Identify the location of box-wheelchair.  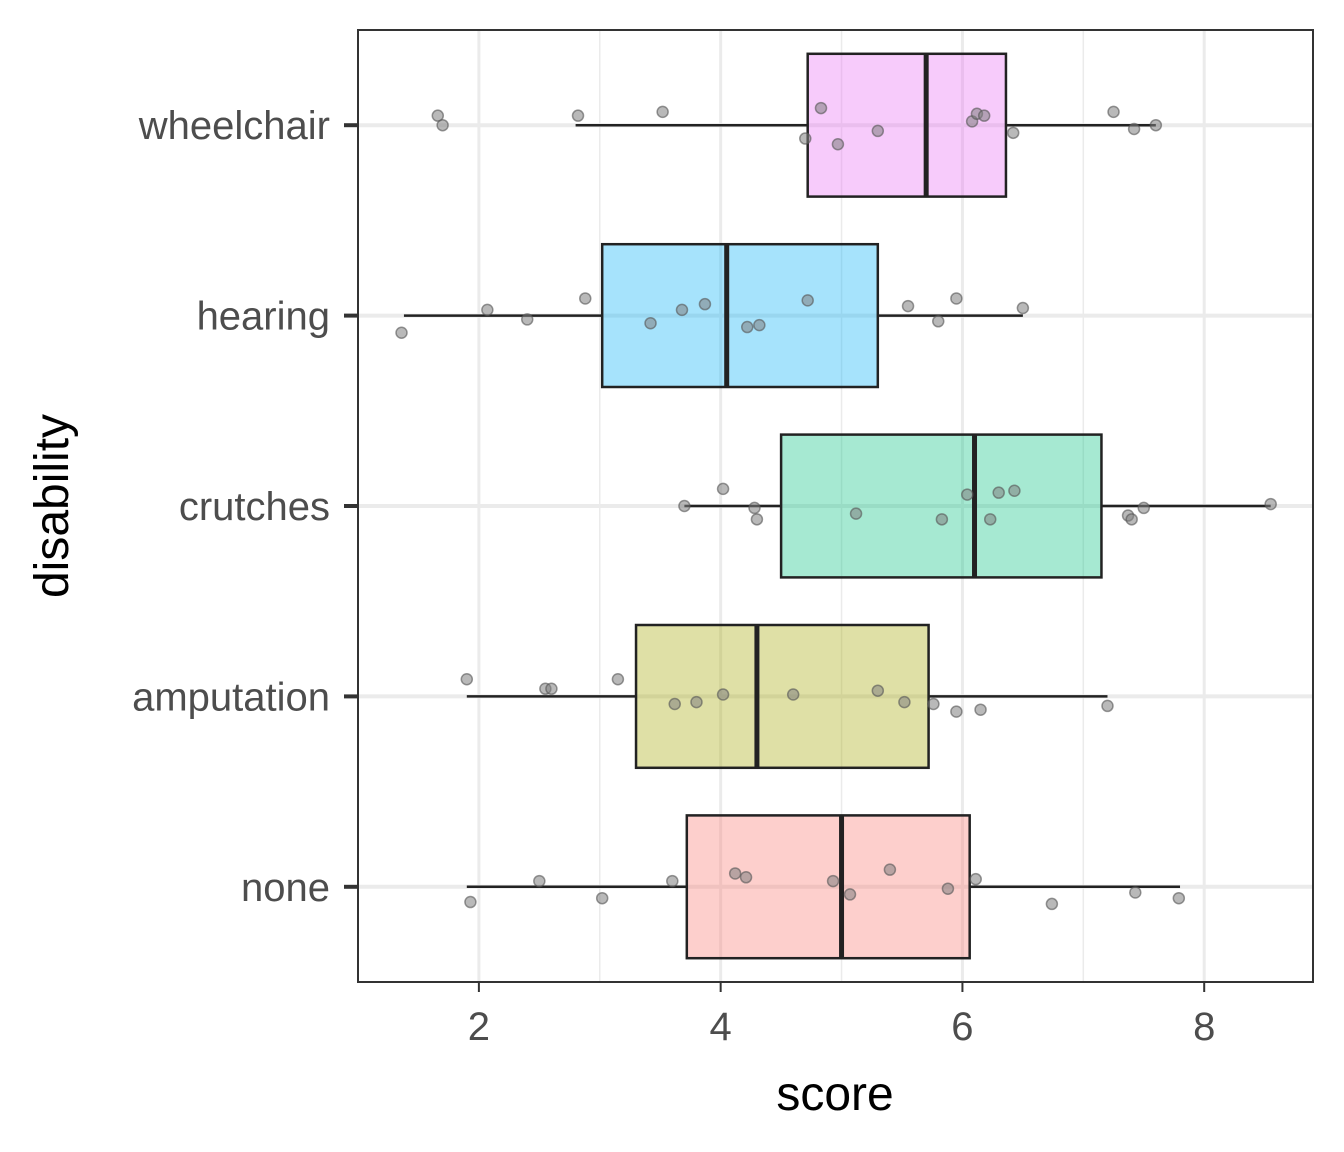
(865, 125).